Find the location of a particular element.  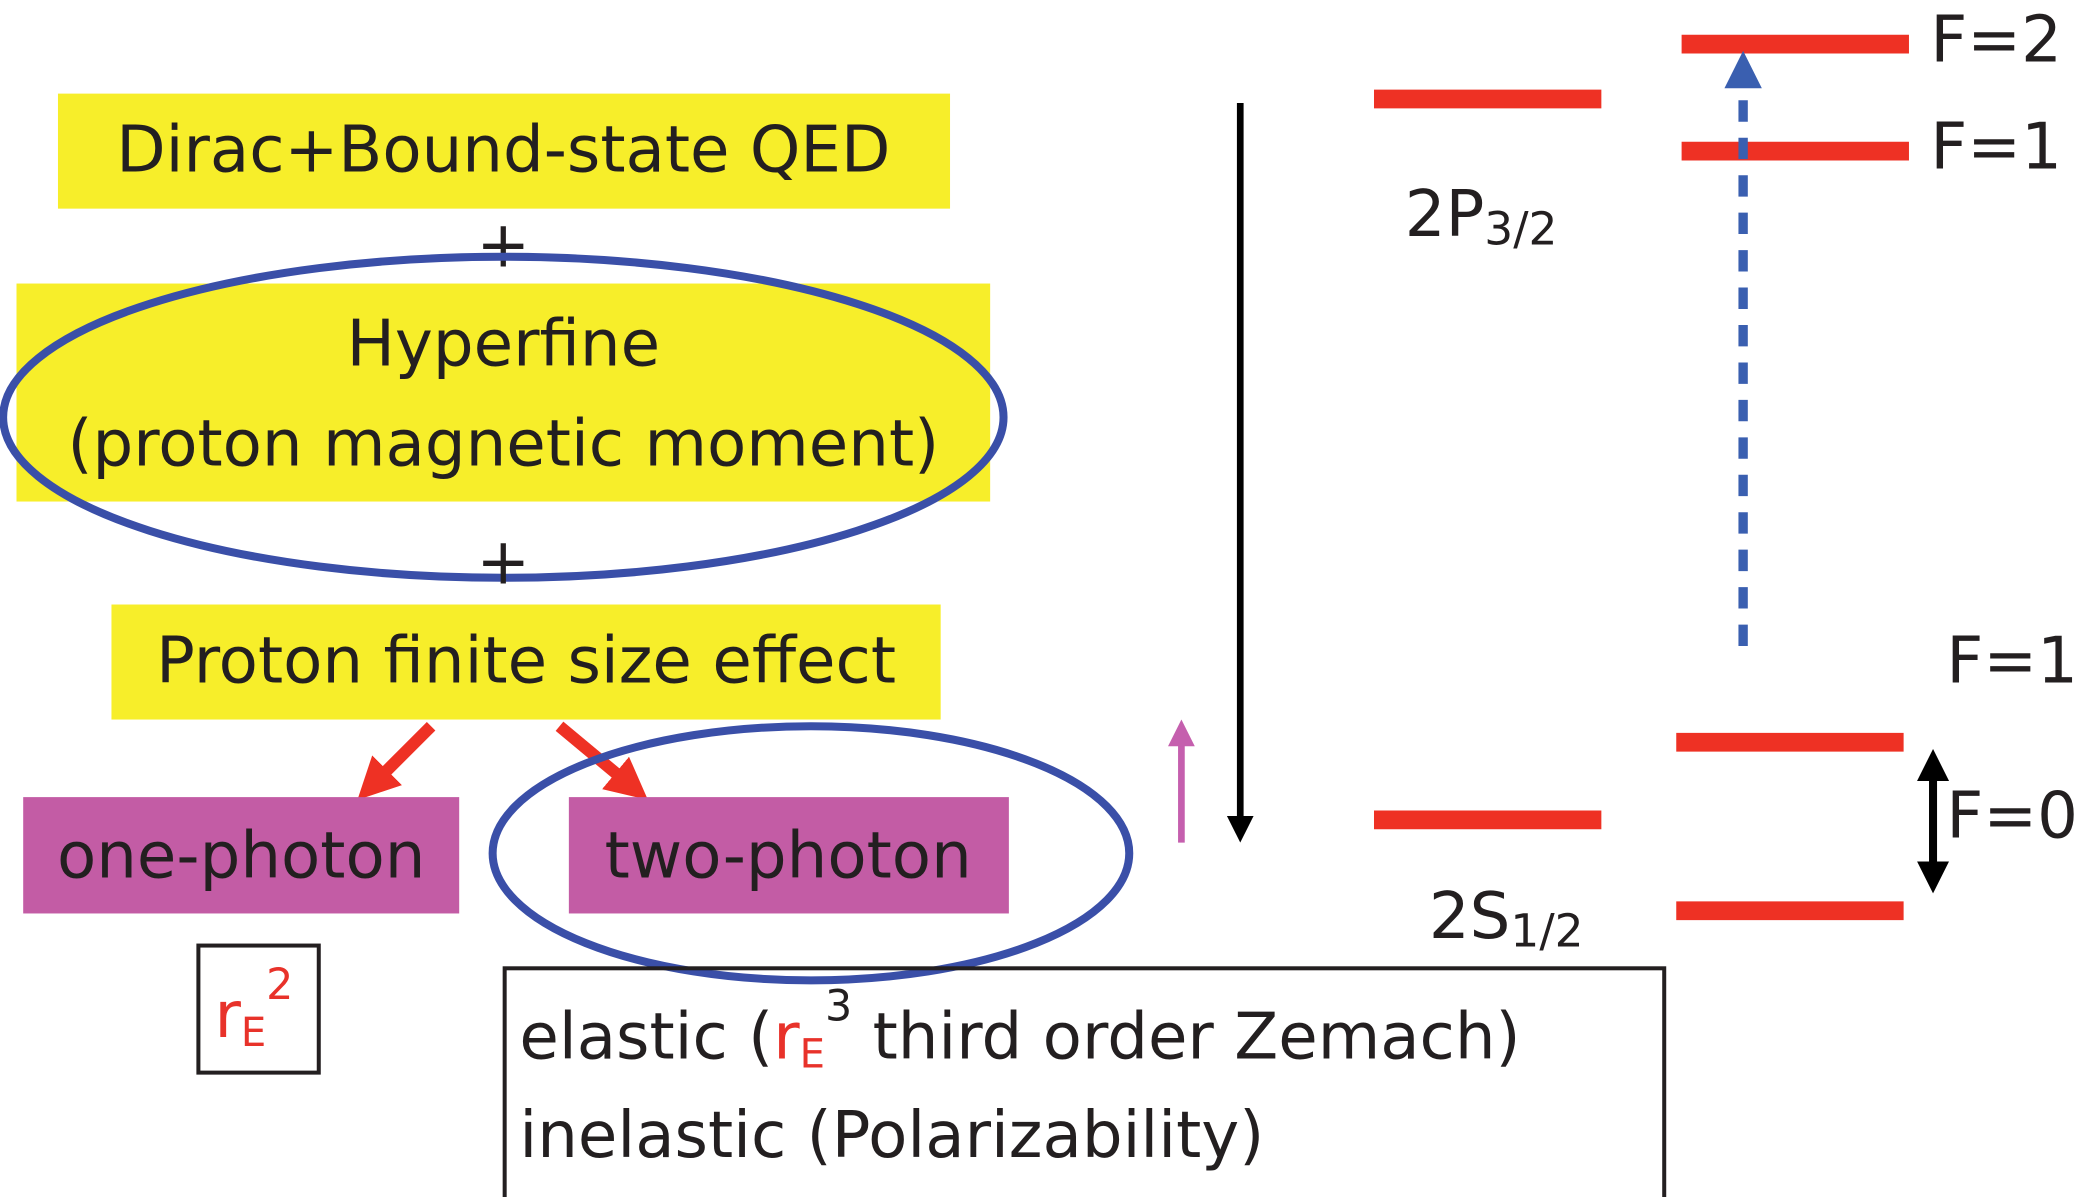

sub: 3/2 is located at coordinates (1520, 228).